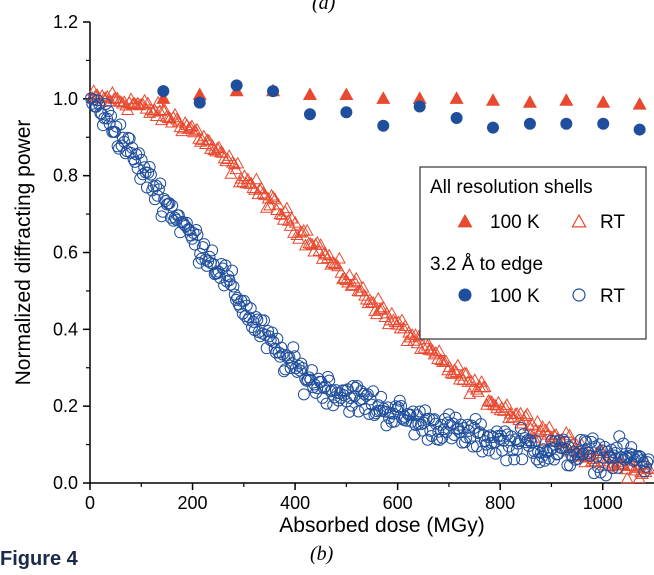  What do you see at coordinates (401, 107) in the screenshot?
I see `series-100k` at bounding box center [401, 107].